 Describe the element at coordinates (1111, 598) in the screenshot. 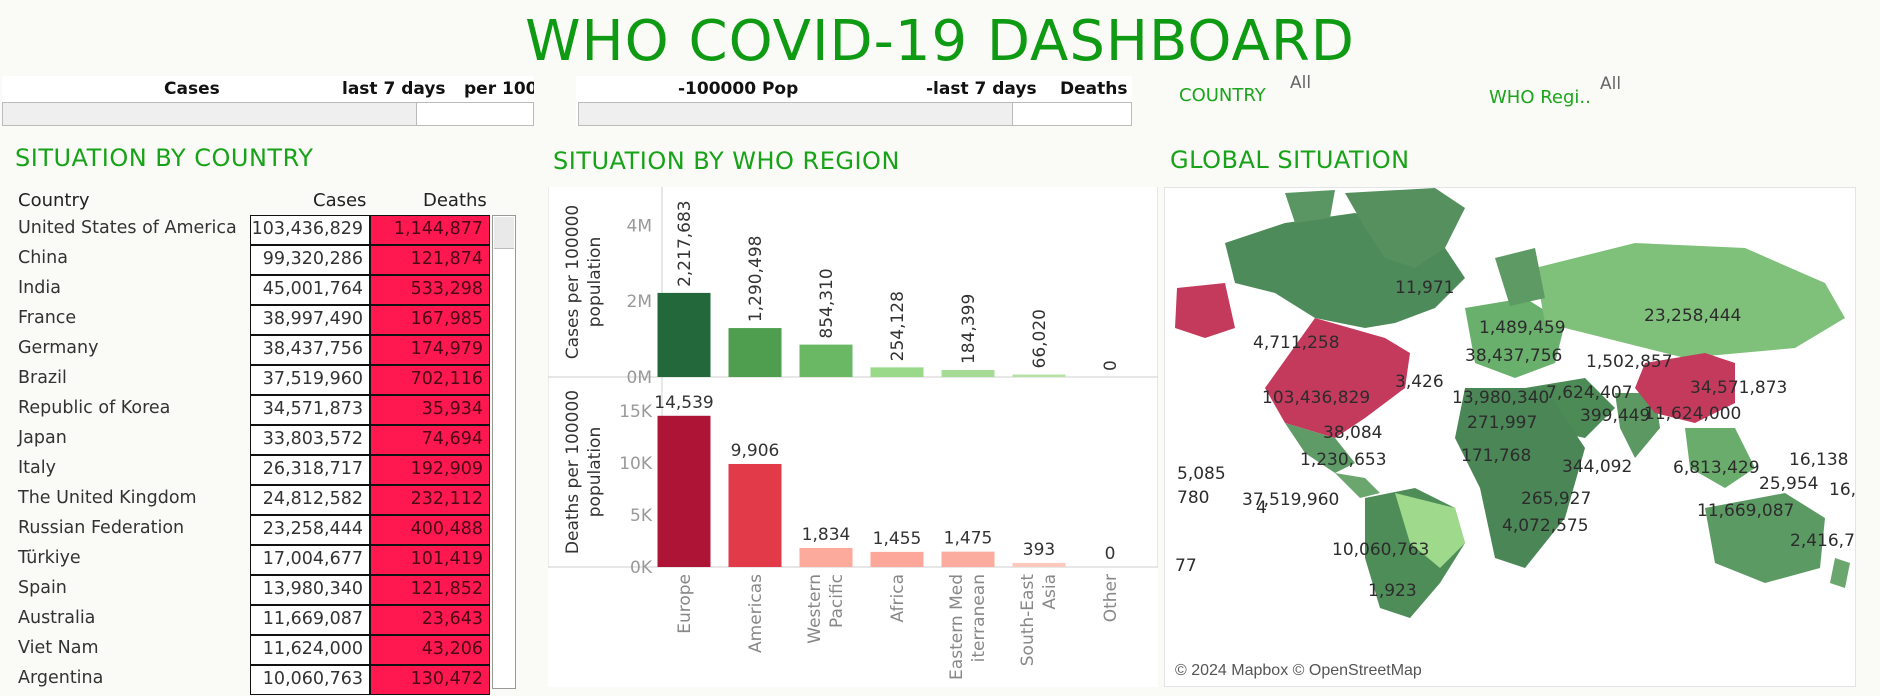

I see `x-category-label: Other` at that location.